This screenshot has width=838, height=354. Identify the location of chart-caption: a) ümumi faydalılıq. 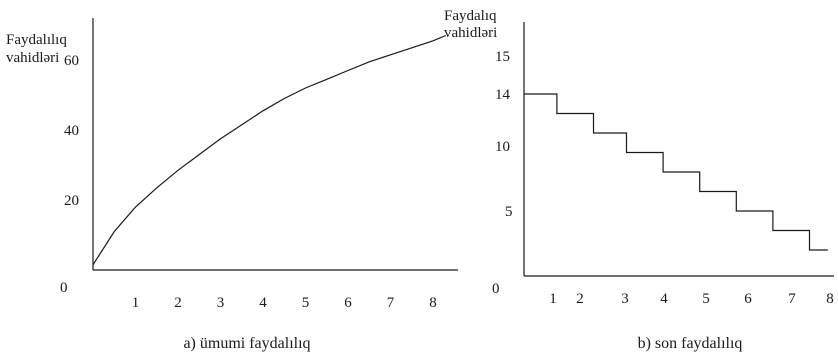
(246, 343).